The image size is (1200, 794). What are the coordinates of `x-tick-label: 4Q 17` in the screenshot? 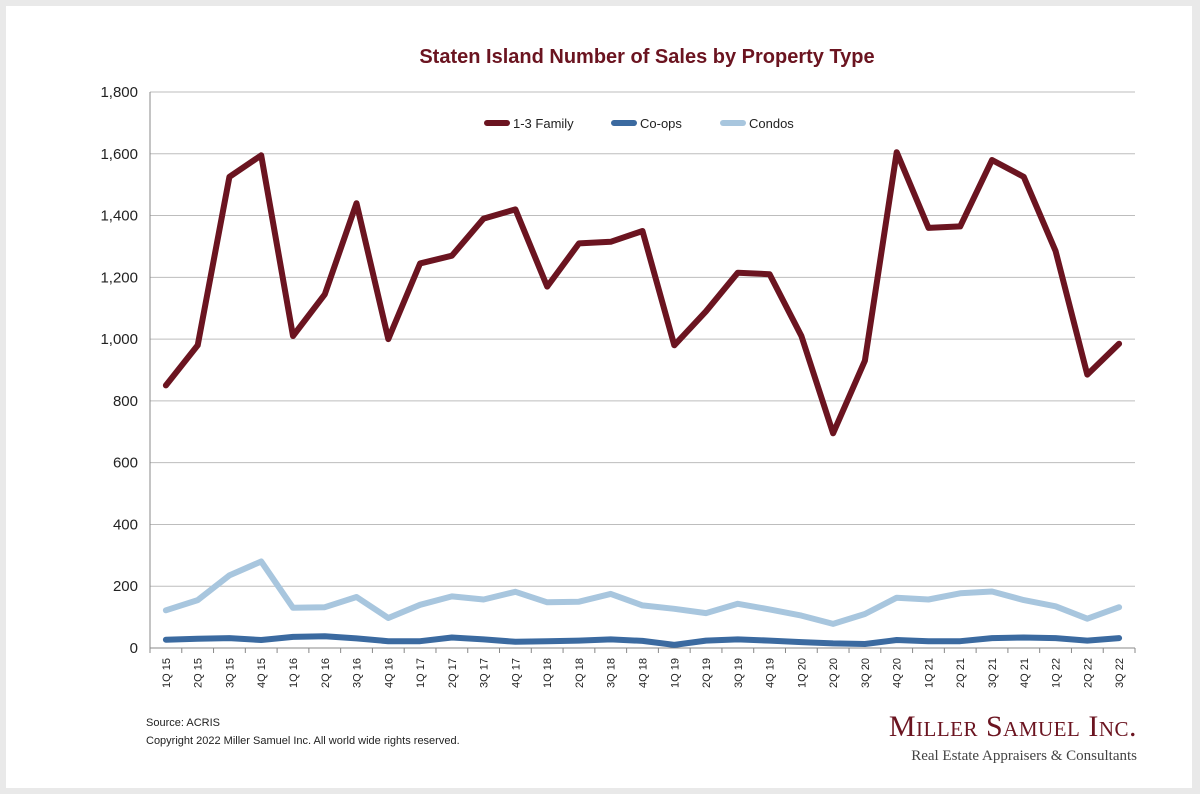 It's located at (516, 673).